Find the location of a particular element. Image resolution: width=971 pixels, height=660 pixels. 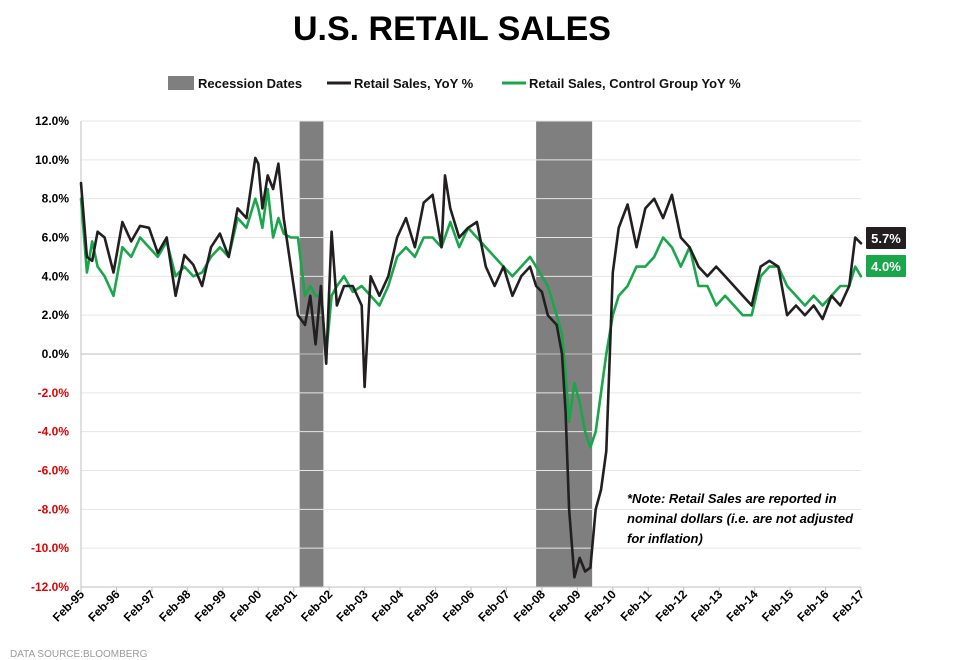

note-line: for inflation) is located at coordinates (665, 538).